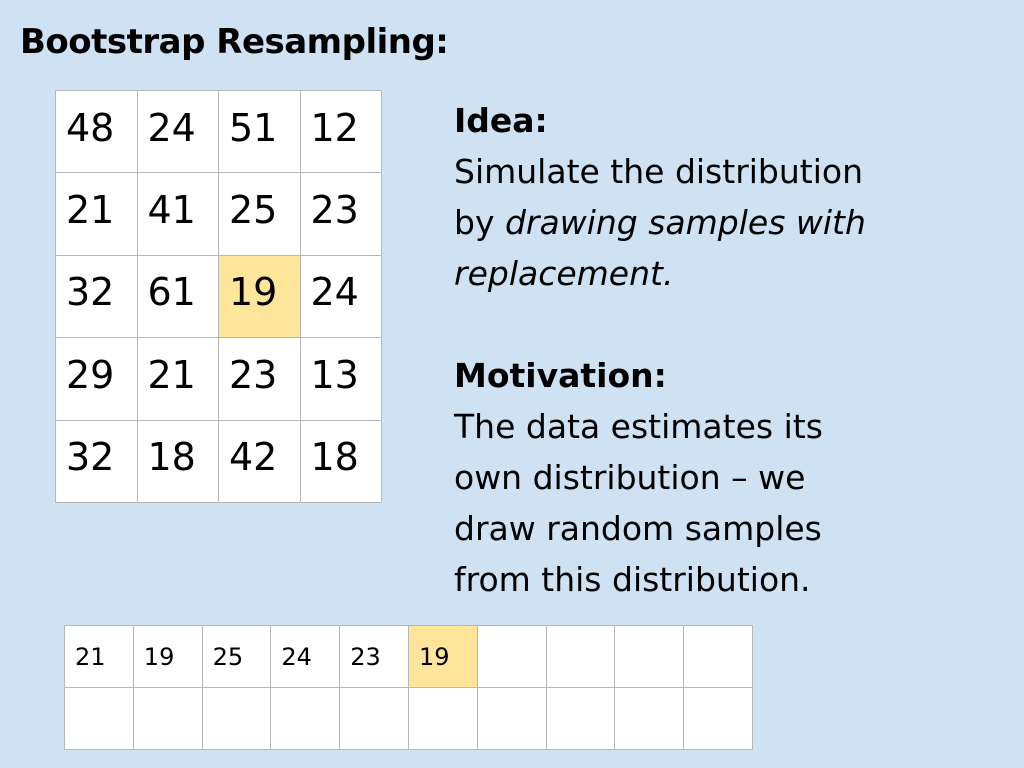  I want to click on motivation-heading: Motivation:, so click(560, 375).